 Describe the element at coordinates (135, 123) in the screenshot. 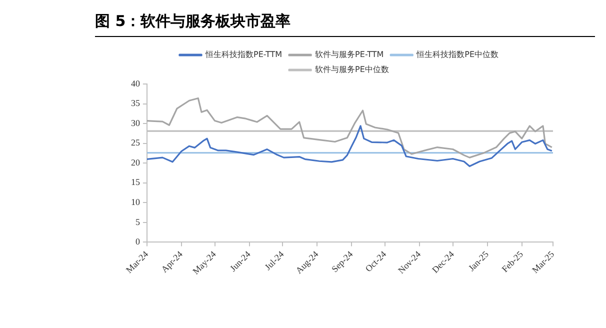

I see `y-tick-label: 30` at that location.